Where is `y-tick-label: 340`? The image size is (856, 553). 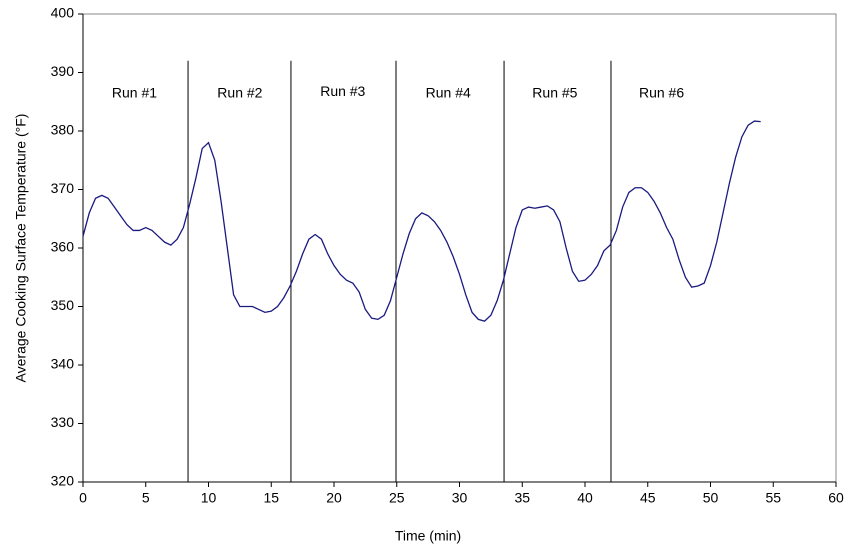
y-tick-label: 340 is located at coordinates (63, 364).